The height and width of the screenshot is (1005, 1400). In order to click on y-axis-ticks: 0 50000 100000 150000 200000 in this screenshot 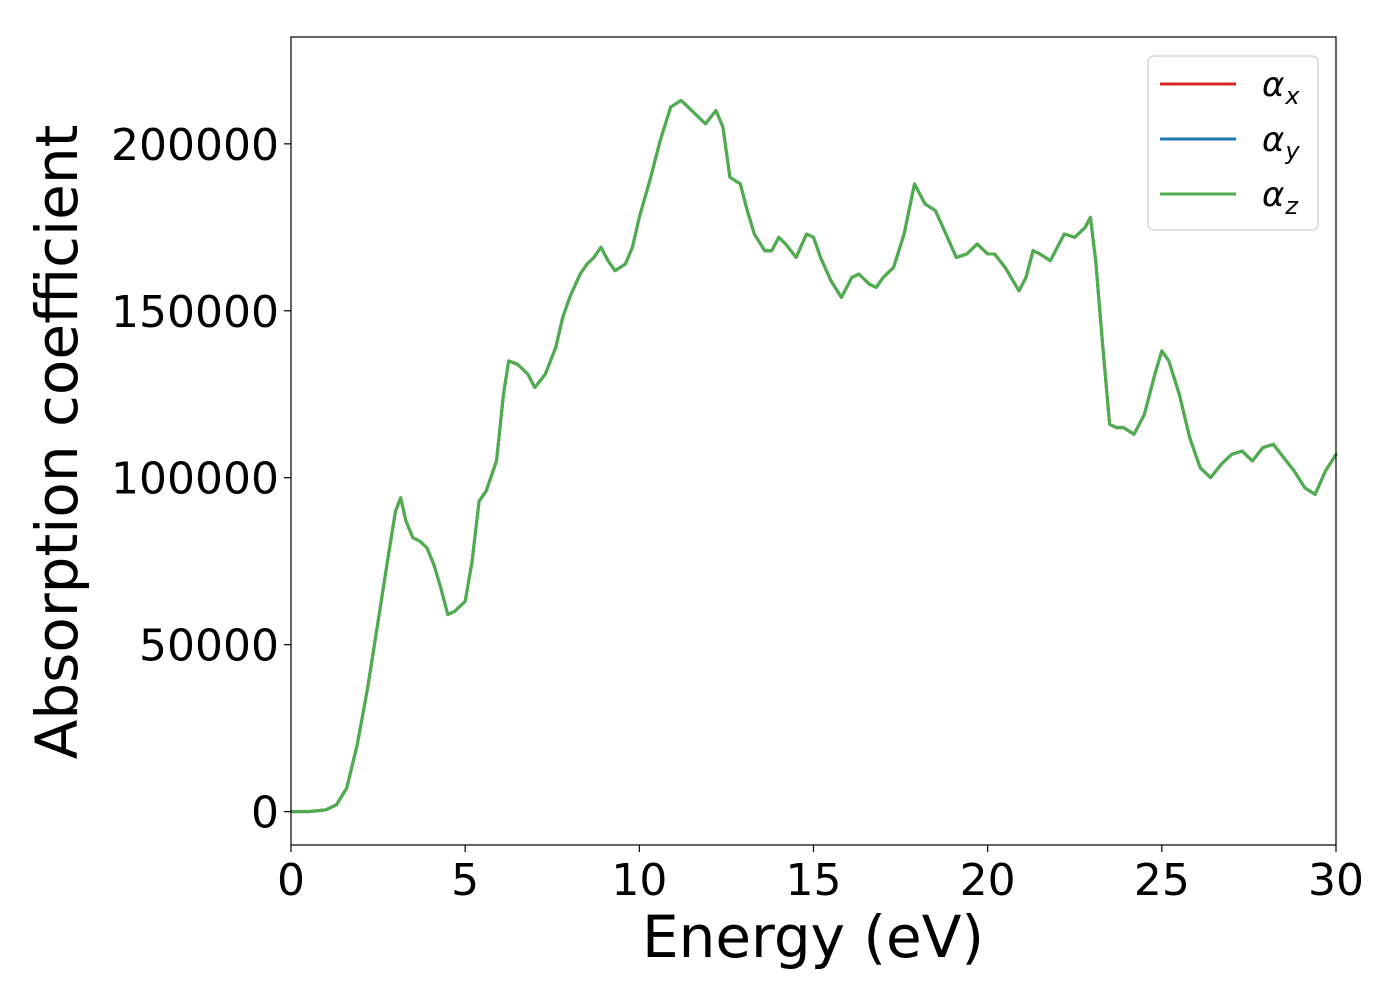, I will do `click(201, 479)`.